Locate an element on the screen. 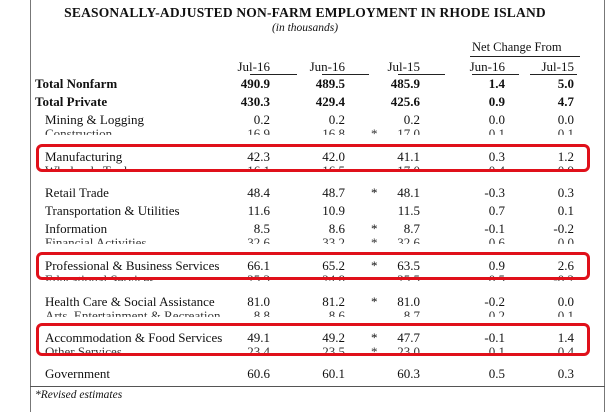  row-value: 33.2 is located at coordinates (333, 242).